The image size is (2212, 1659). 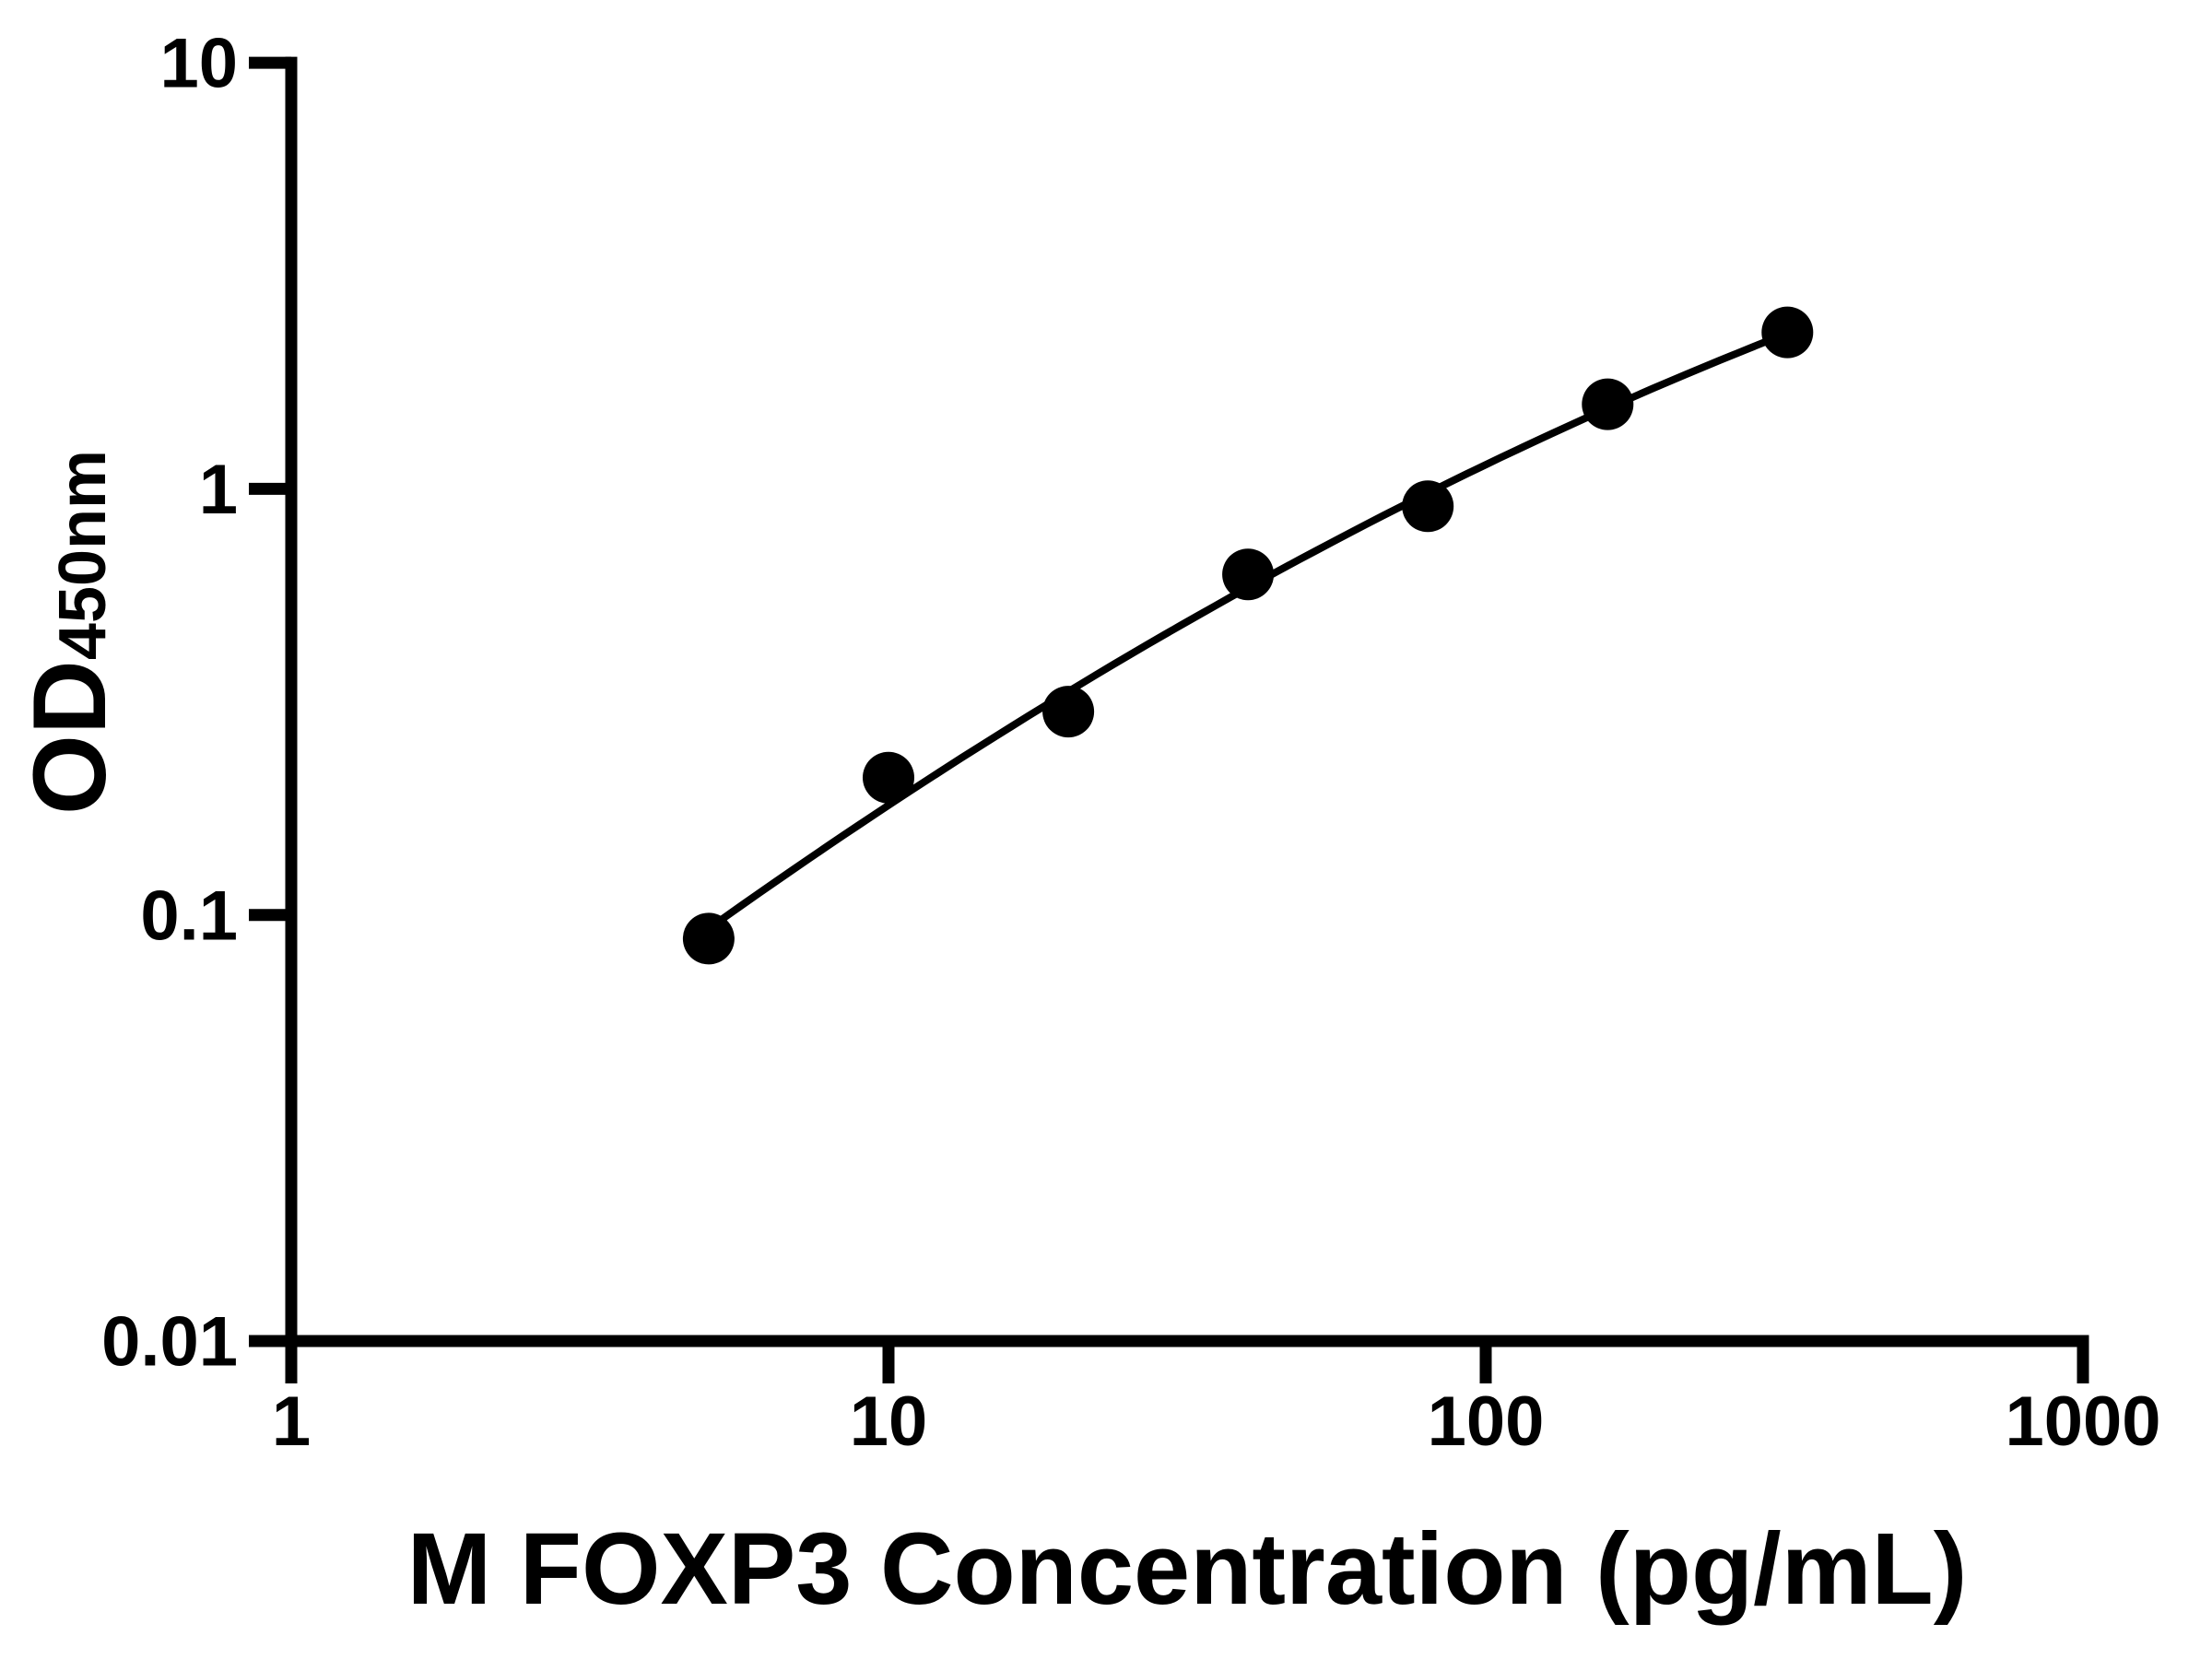 I want to click on y-tick-label: 0.01, so click(x=169, y=1342).